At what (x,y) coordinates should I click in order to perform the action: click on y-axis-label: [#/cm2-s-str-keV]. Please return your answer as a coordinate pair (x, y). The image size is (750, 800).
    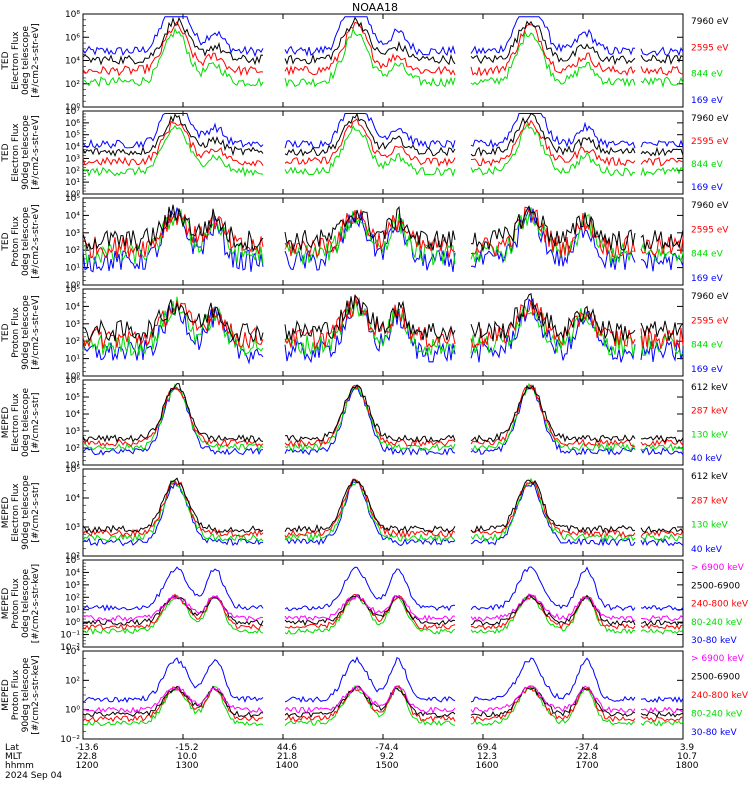
    Looking at the image, I should click on (36, 694).